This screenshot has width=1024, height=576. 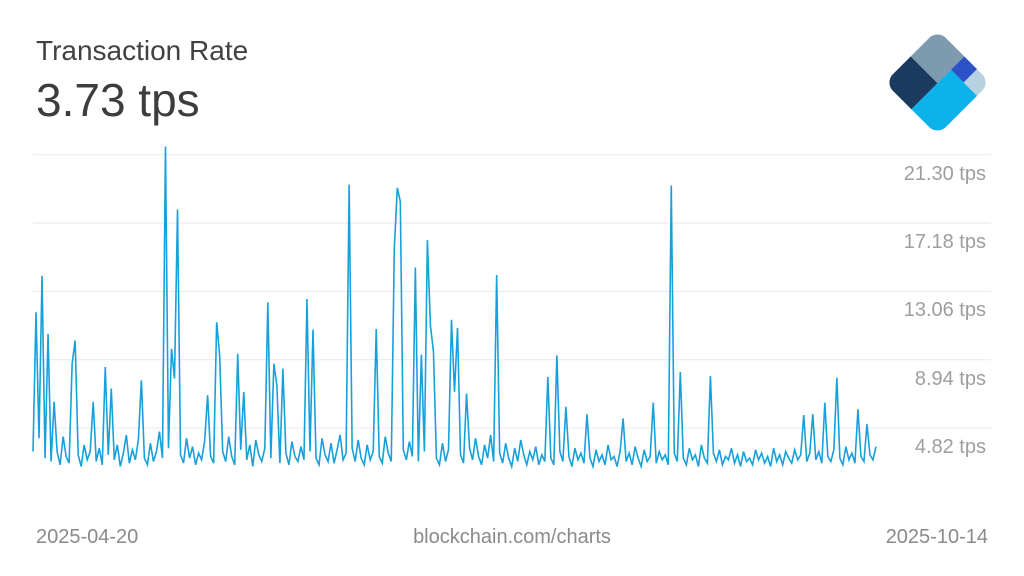 I want to click on watermark-text: blockchain.com/charts, so click(x=512, y=537).